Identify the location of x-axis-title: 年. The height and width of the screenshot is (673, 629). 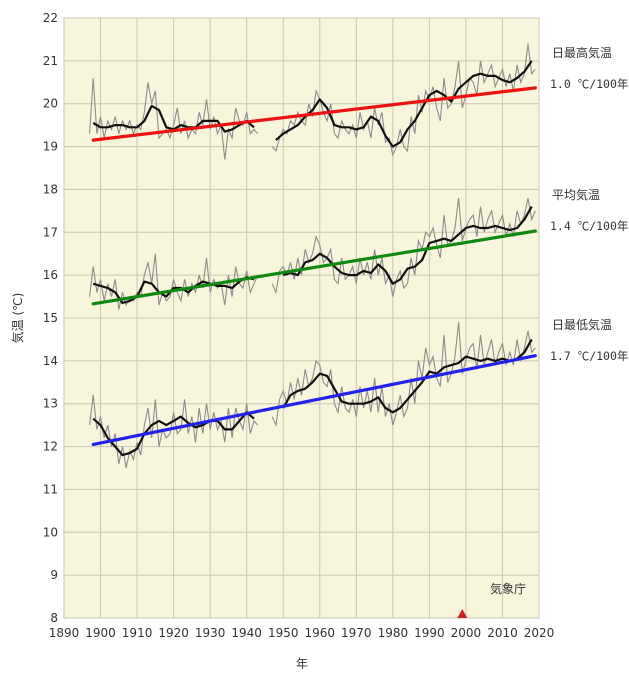
(302, 664).